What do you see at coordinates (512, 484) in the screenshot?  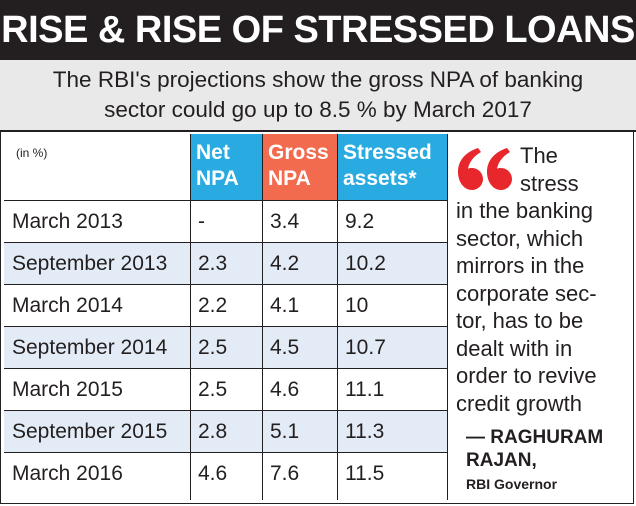 I see `author-role: RBI Governor` at bounding box center [512, 484].